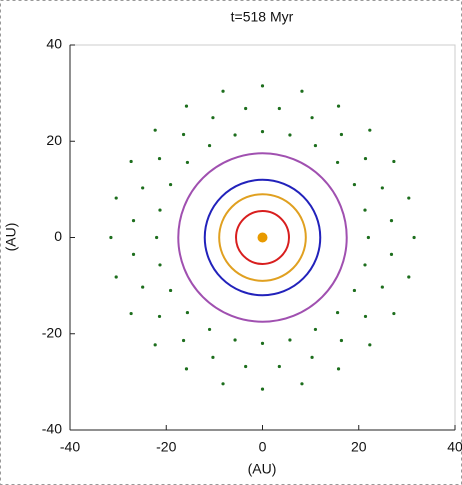  Describe the element at coordinates (54, 140) in the screenshot. I see `y-tick-label: 20` at that location.